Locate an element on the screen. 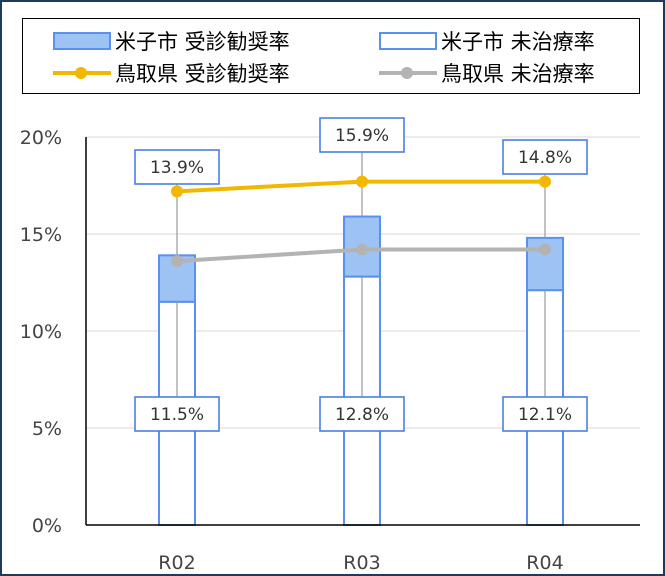  data-label-untreated: 11.5% is located at coordinates (177, 415).